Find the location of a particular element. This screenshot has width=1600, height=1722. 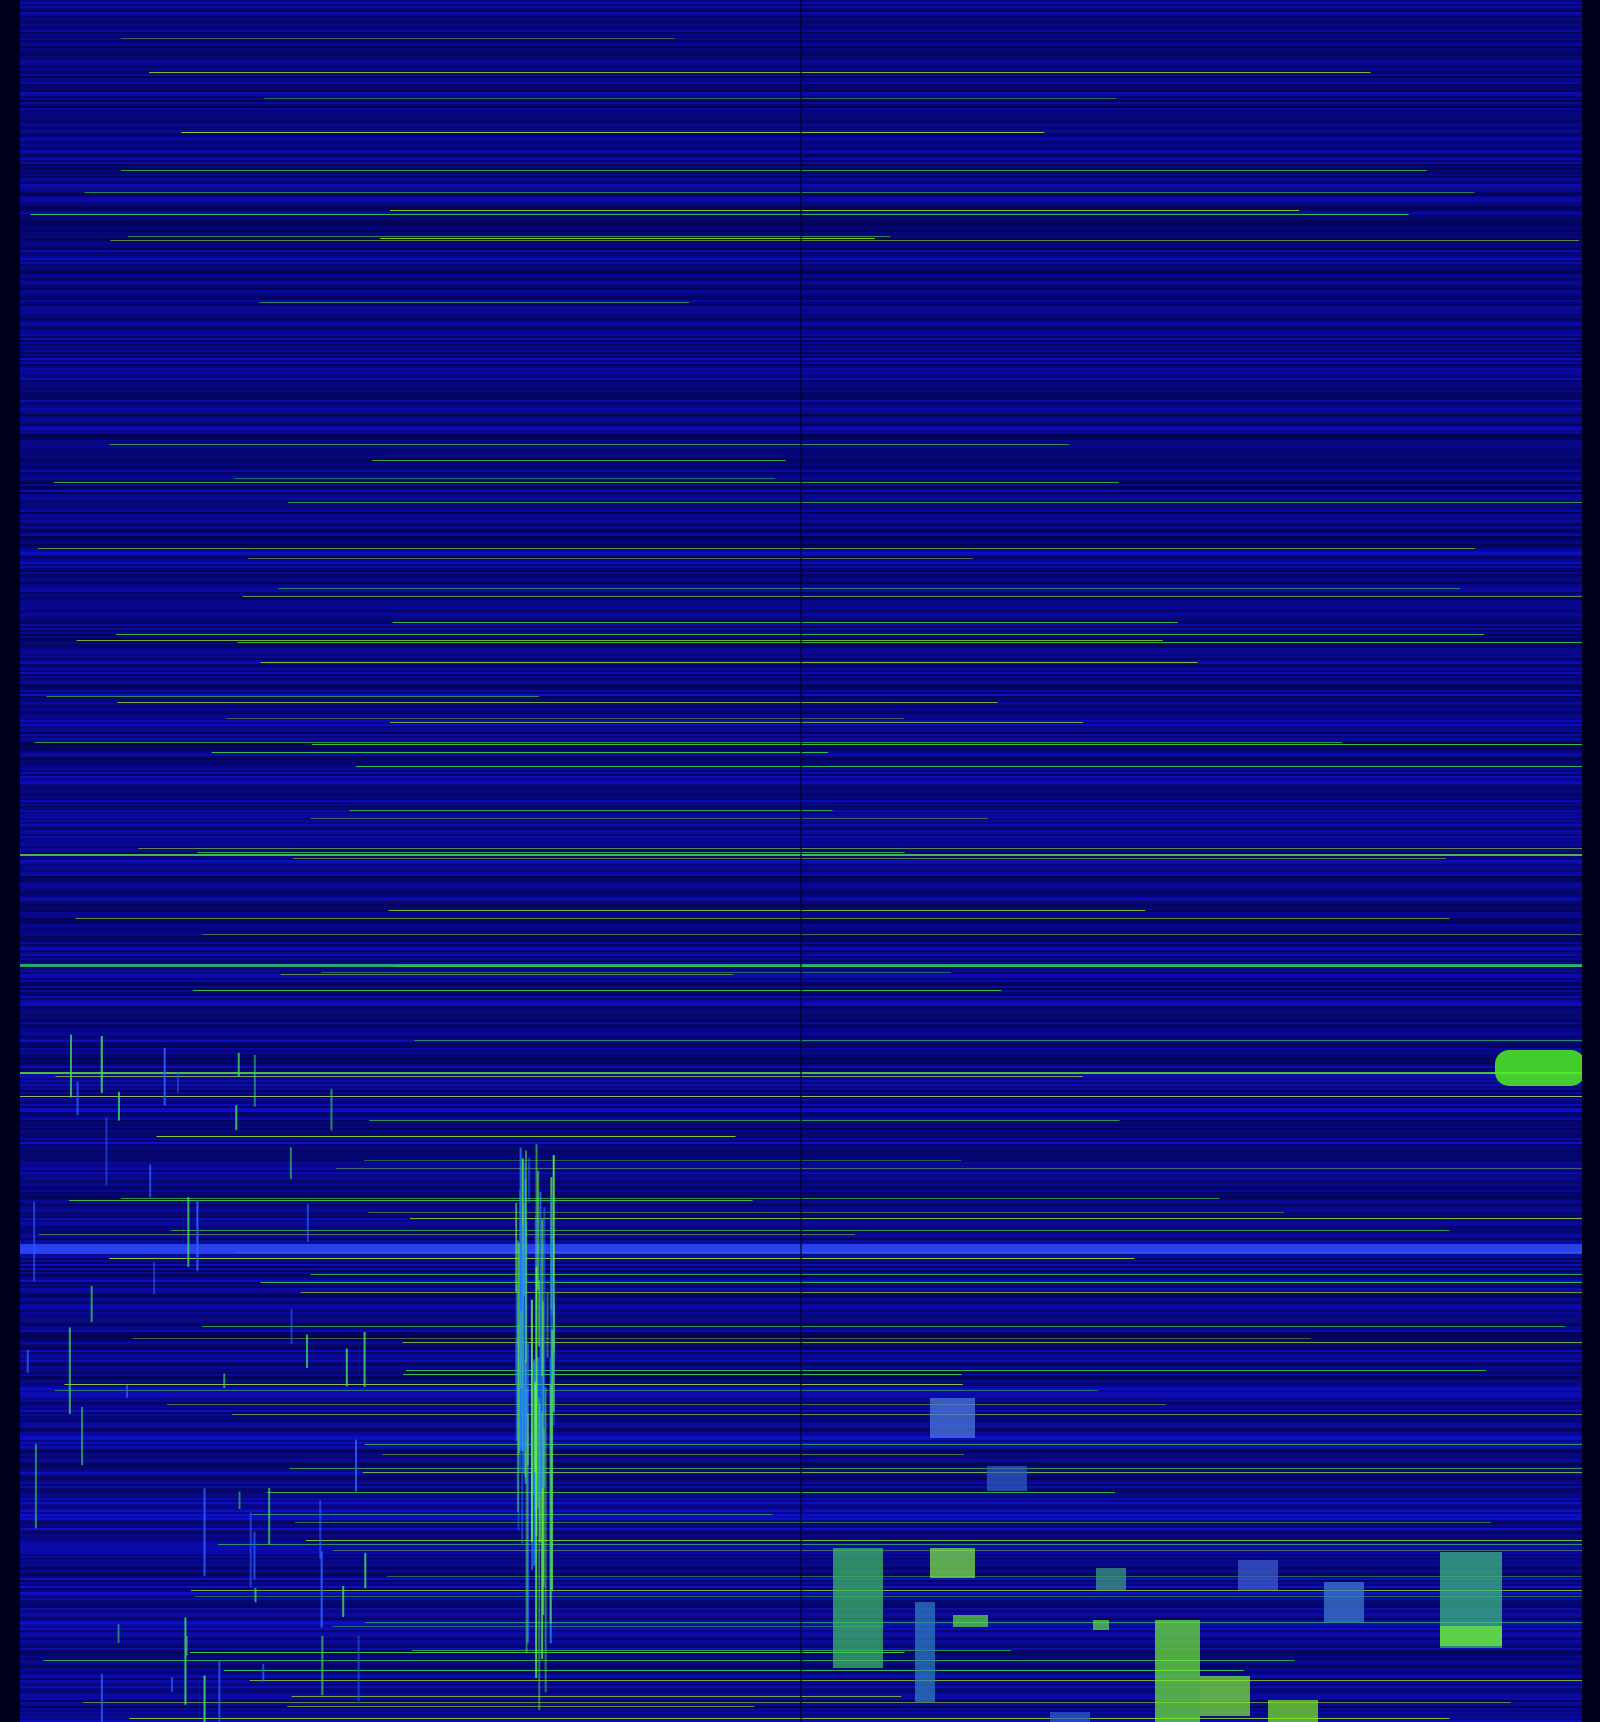

signal-blob is located at coordinates (1540, 1068).